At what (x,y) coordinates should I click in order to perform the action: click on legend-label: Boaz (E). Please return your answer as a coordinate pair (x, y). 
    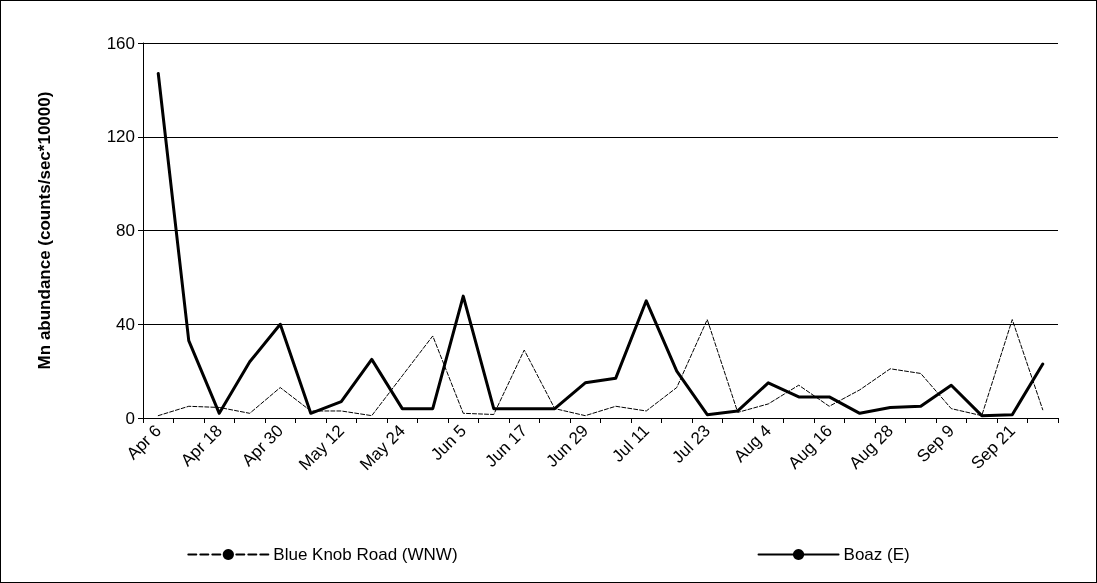
    Looking at the image, I should click on (876, 554).